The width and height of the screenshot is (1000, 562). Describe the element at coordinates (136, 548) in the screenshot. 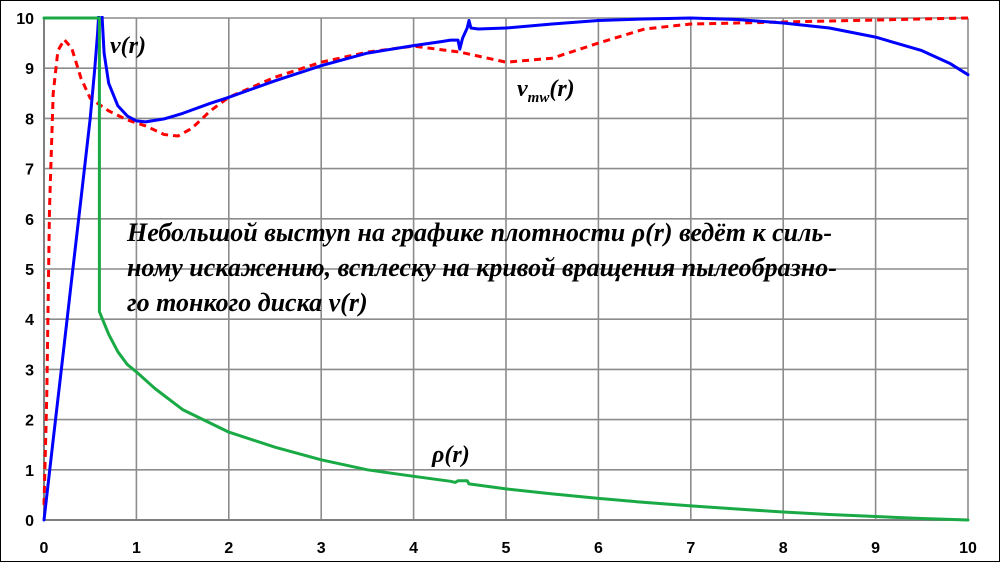

I see `x-tick-label-1: 1` at that location.